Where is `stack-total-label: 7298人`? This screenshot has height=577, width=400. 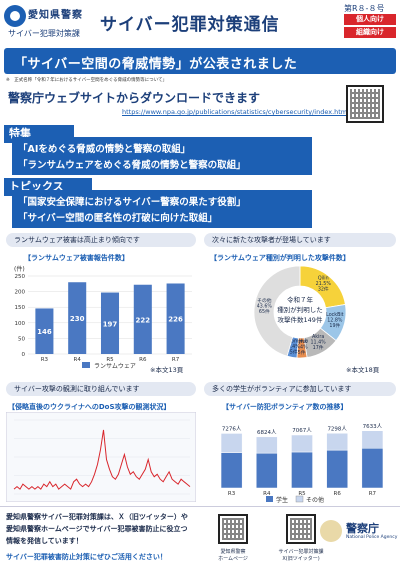
stack-total-label: 7298人 is located at coordinates (337, 428).